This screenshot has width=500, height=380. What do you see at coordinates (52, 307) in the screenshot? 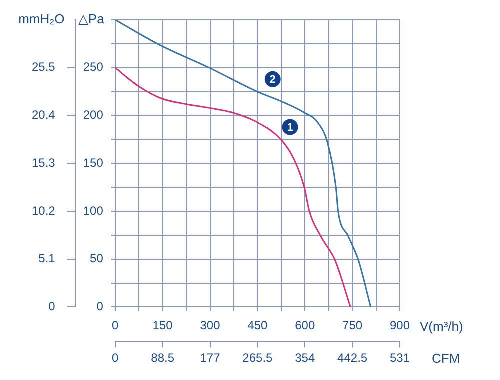
I see `y2-tick-label: 0` at bounding box center [52, 307].